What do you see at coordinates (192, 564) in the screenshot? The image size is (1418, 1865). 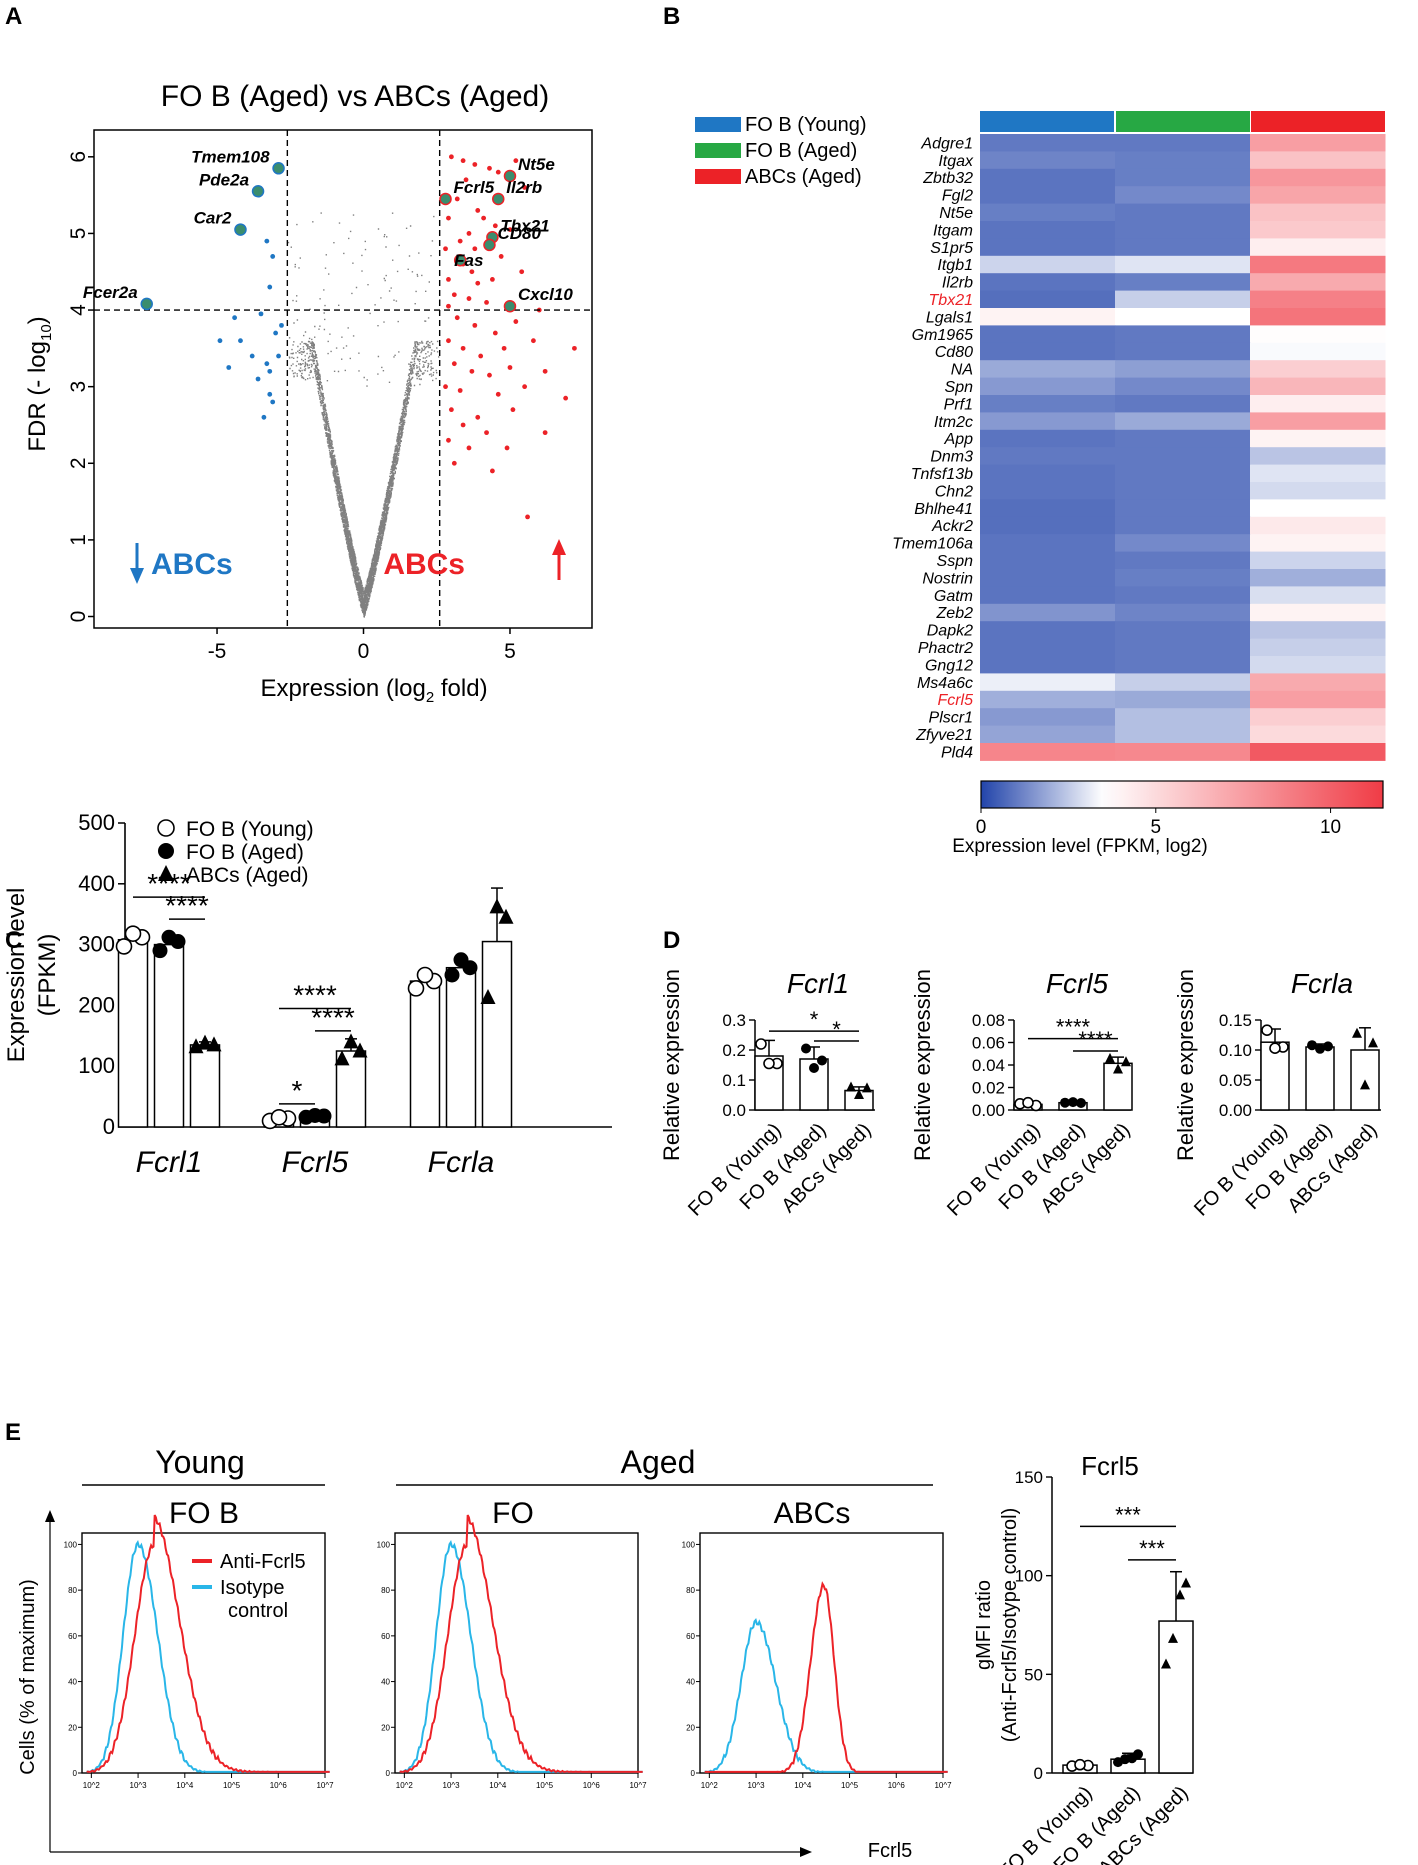 I see `down-abcs-label: ABCs` at bounding box center [192, 564].